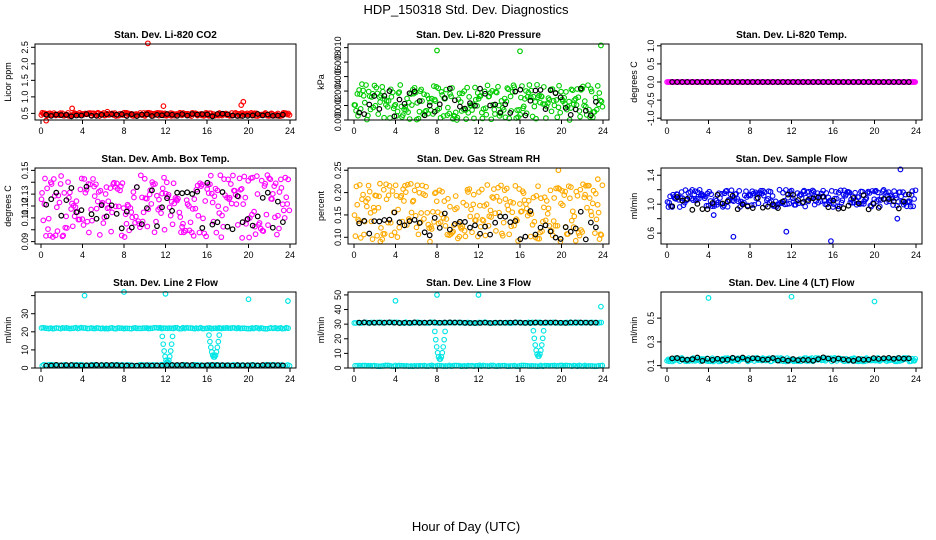  I want to click on y-axis-label: ml/min, so click(321, 330).